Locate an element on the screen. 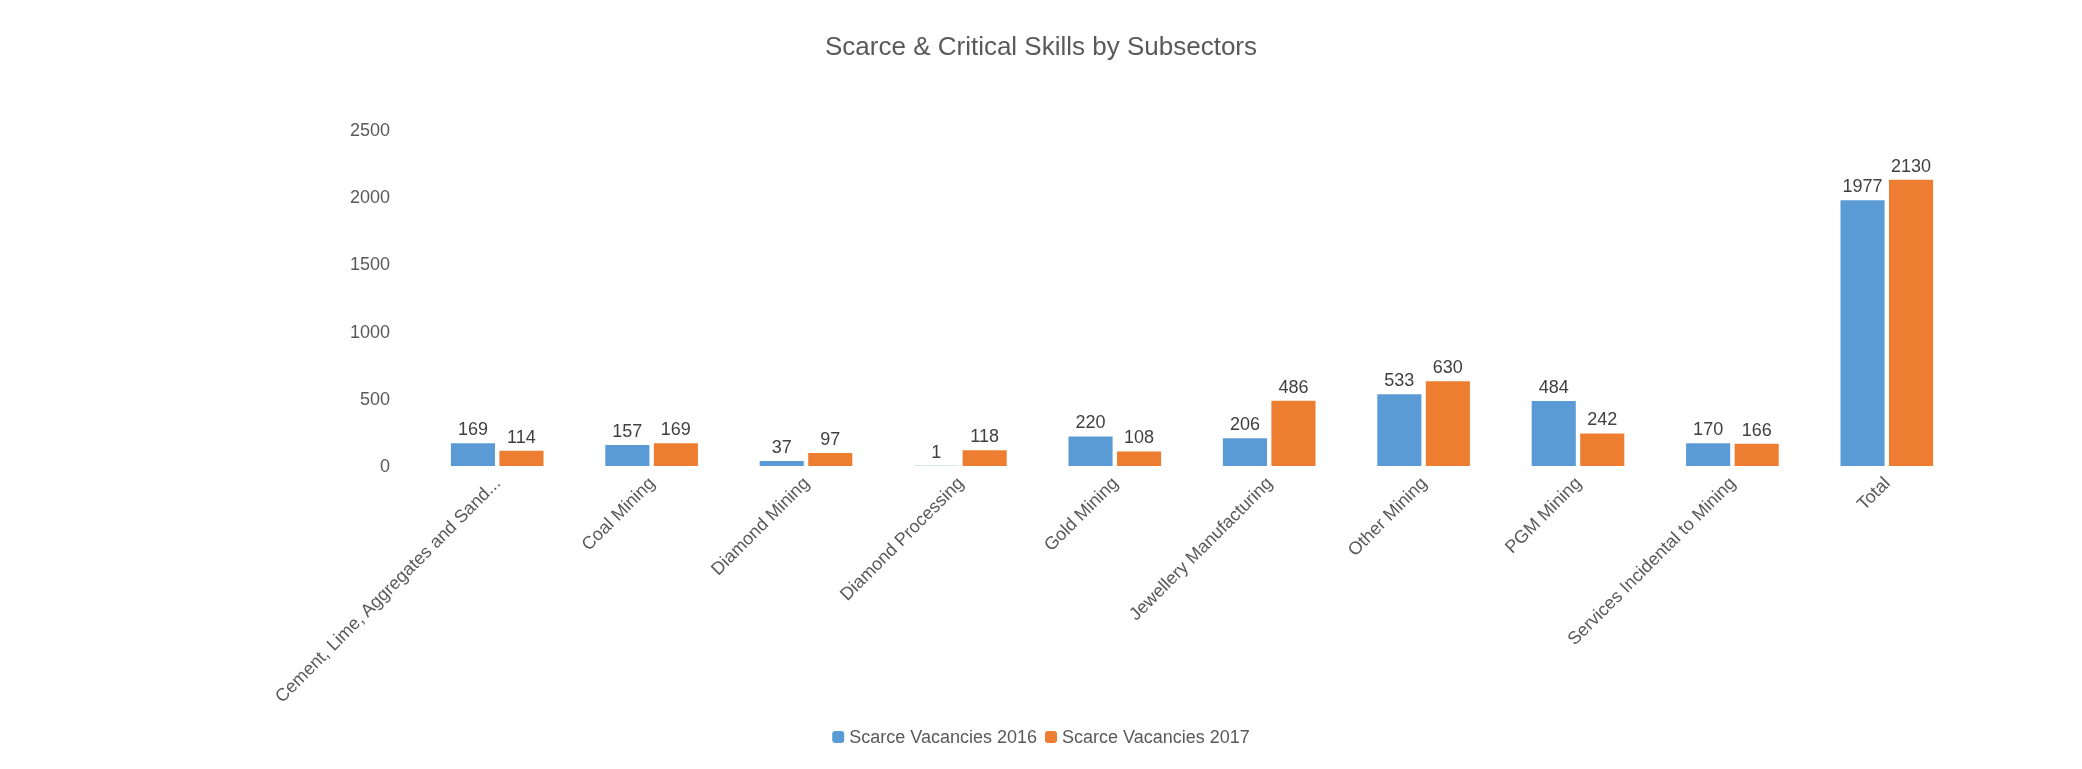  data-label: 170 is located at coordinates (1708, 429).